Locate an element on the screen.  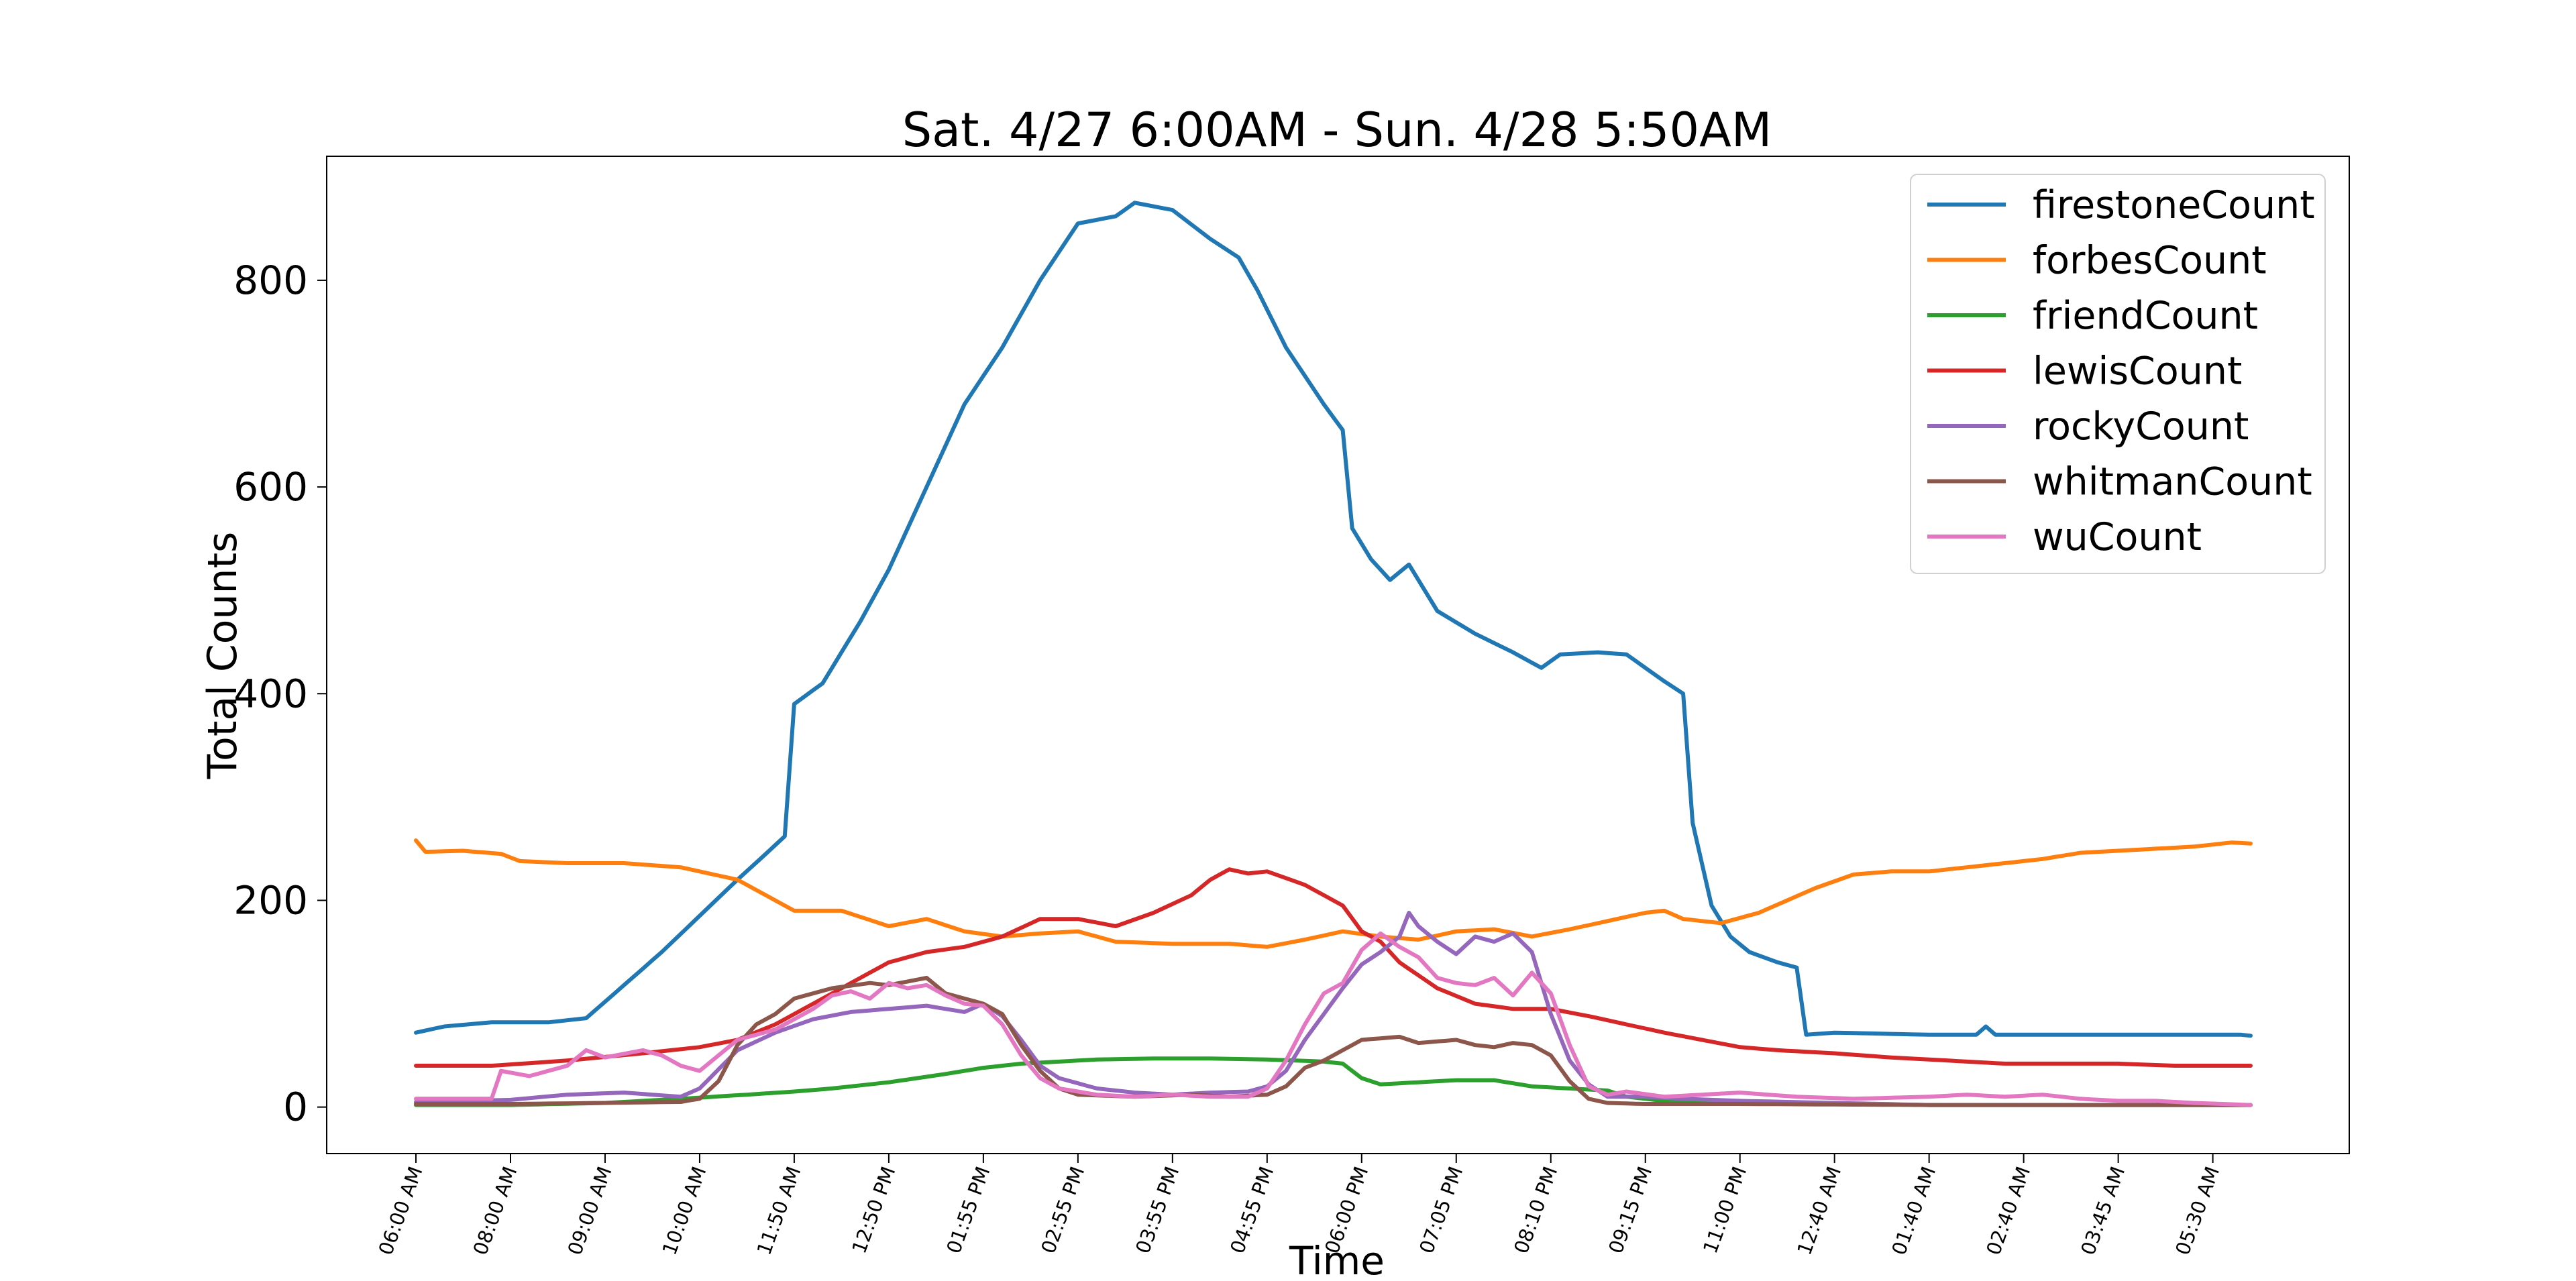
legend-label: rockyCount is located at coordinates (2141, 426).